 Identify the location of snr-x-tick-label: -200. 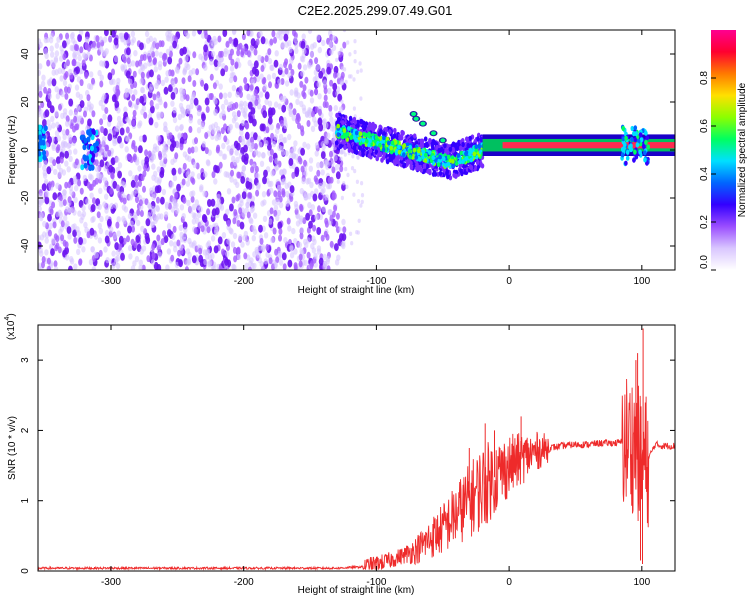
(244, 582).